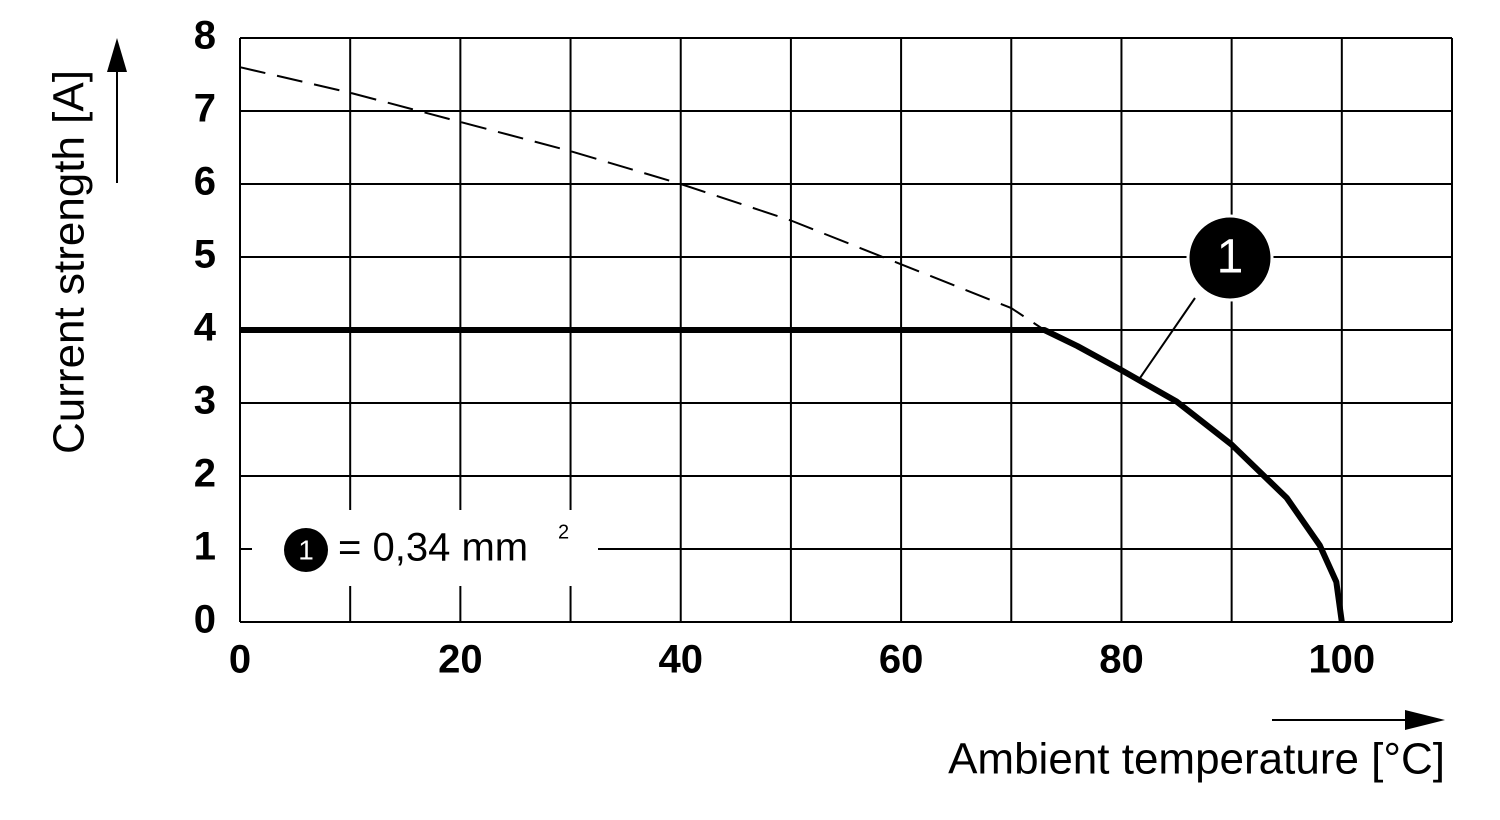 This screenshot has height=820, width=1500. What do you see at coordinates (205, 620) in the screenshot?
I see `y-tick-label: 0` at bounding box center [205, 620].